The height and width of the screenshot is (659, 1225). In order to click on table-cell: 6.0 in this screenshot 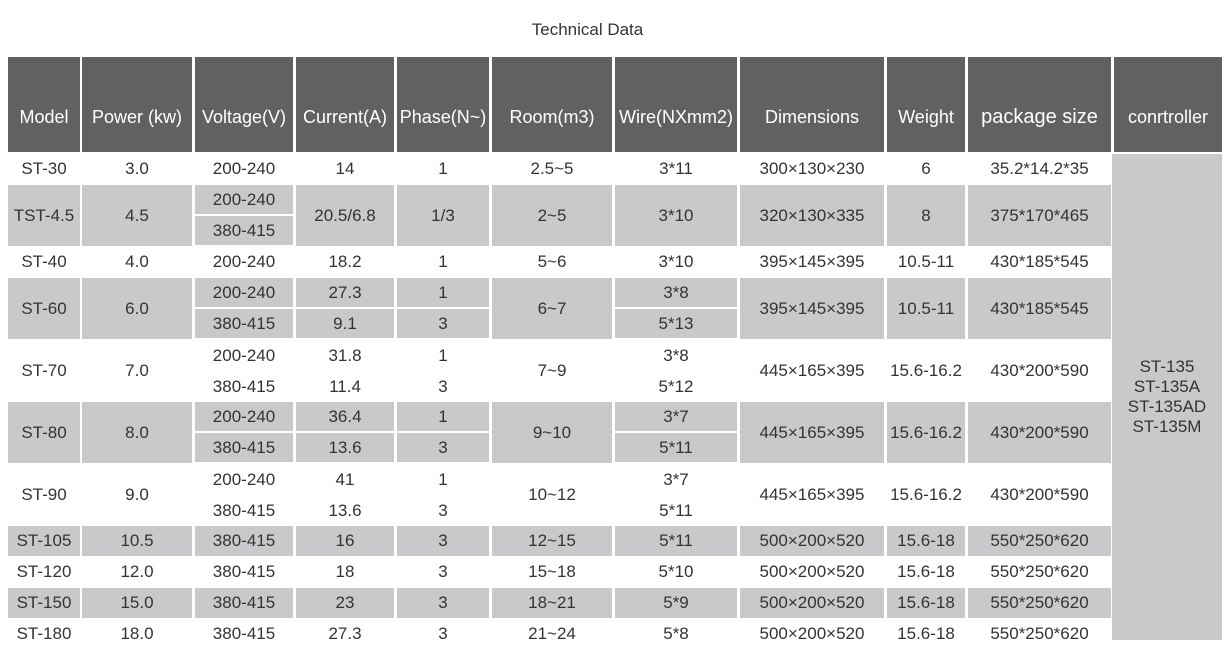, I will do `click(137, 308)`.